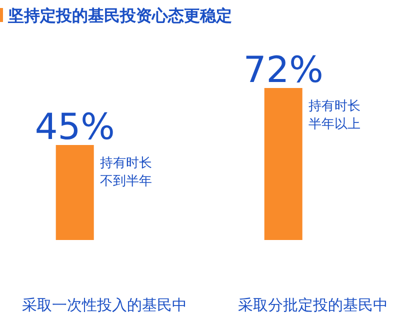 The image size is (417, 336). What do you see at coordinates (119, 15) in the screenshot?
I see `chart-title: 坚持定投的基民投资心态更稳定` at bounding box center [119, 15].